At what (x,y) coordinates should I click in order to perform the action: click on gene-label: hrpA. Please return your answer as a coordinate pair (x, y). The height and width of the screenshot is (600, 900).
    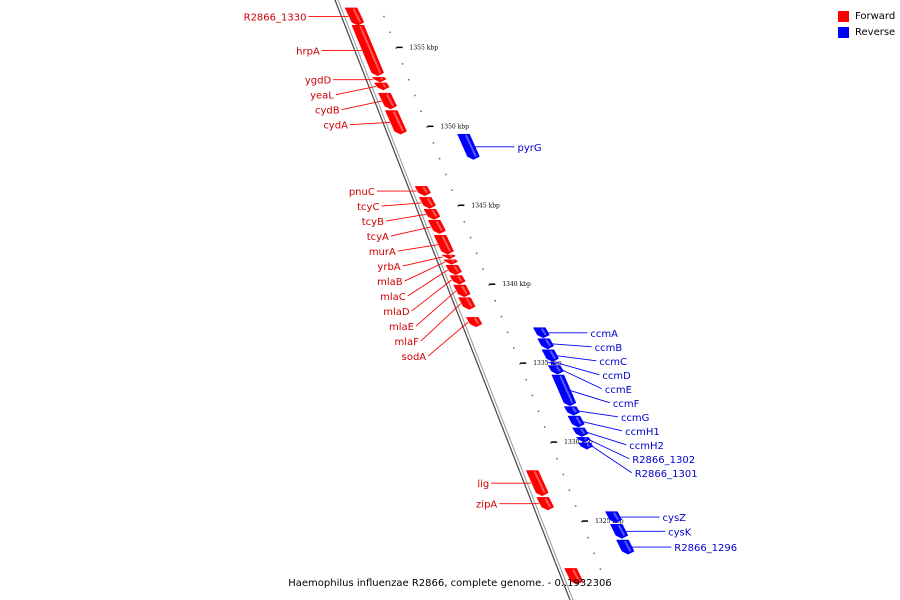
    Looking at the image, I should click on (308, 52).